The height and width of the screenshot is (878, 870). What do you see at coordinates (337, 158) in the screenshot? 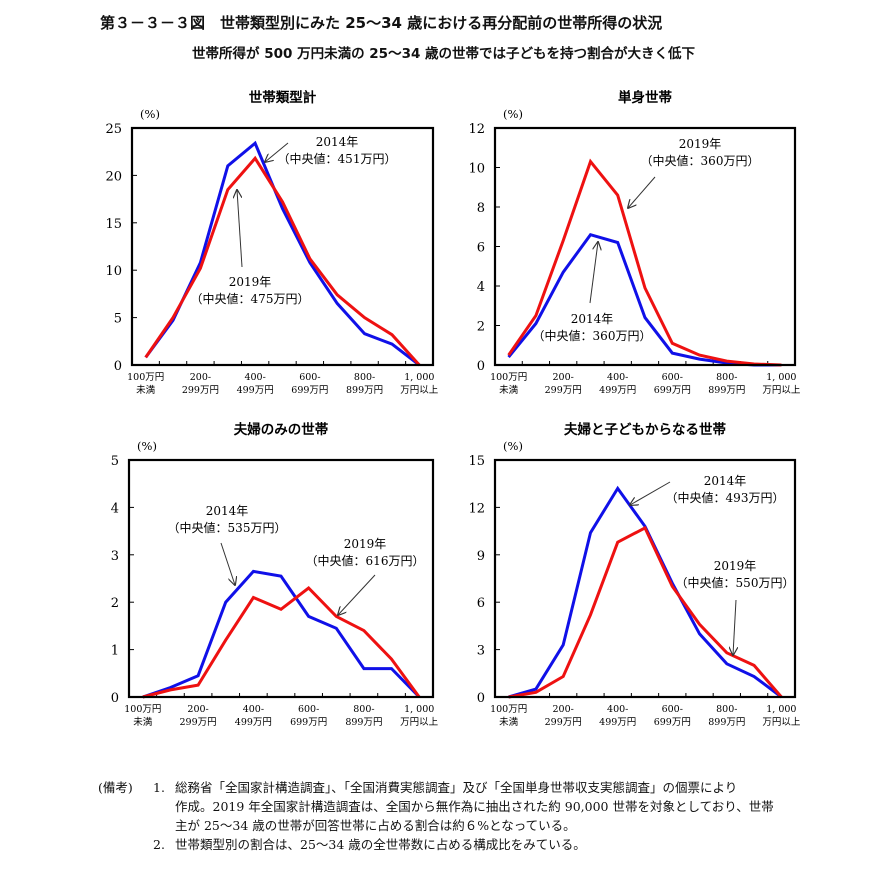
I see `annotation-label: （中央値：451万円）` at bounding box center [337, 158].